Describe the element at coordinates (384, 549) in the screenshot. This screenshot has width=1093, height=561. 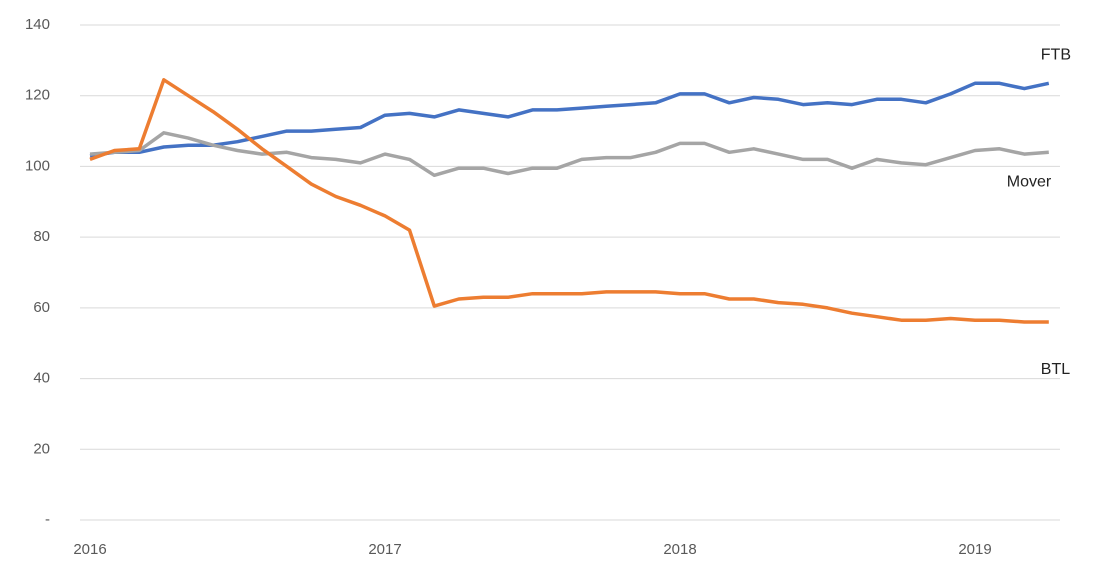
I see `x-tick-label: 2017` at that location.